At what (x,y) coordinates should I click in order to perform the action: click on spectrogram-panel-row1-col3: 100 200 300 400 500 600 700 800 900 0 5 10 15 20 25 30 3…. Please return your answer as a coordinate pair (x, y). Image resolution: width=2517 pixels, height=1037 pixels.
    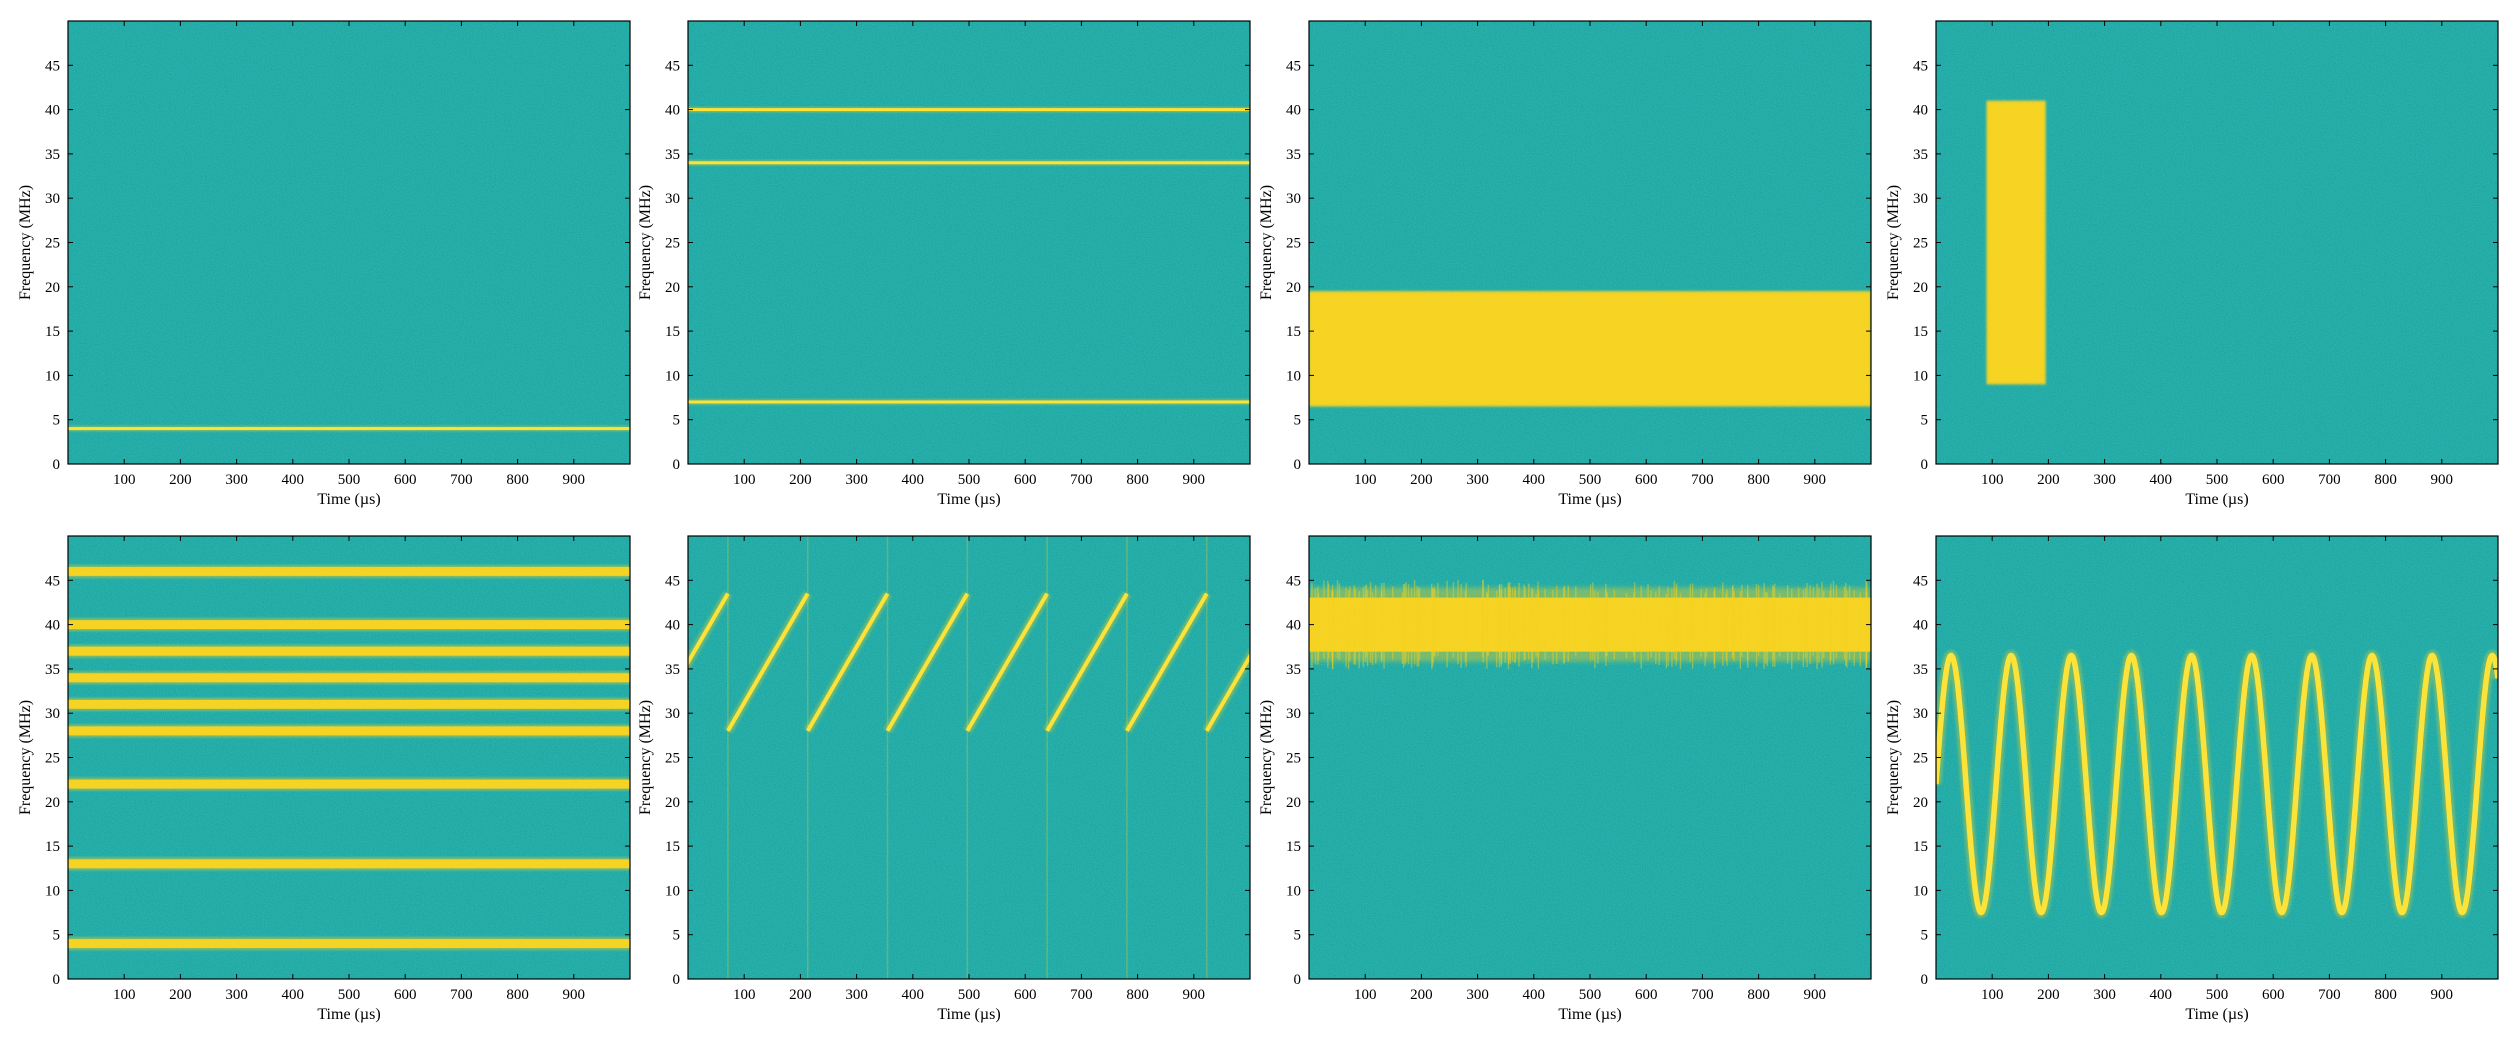
    Looking at the image, I should click on (1565, 264).